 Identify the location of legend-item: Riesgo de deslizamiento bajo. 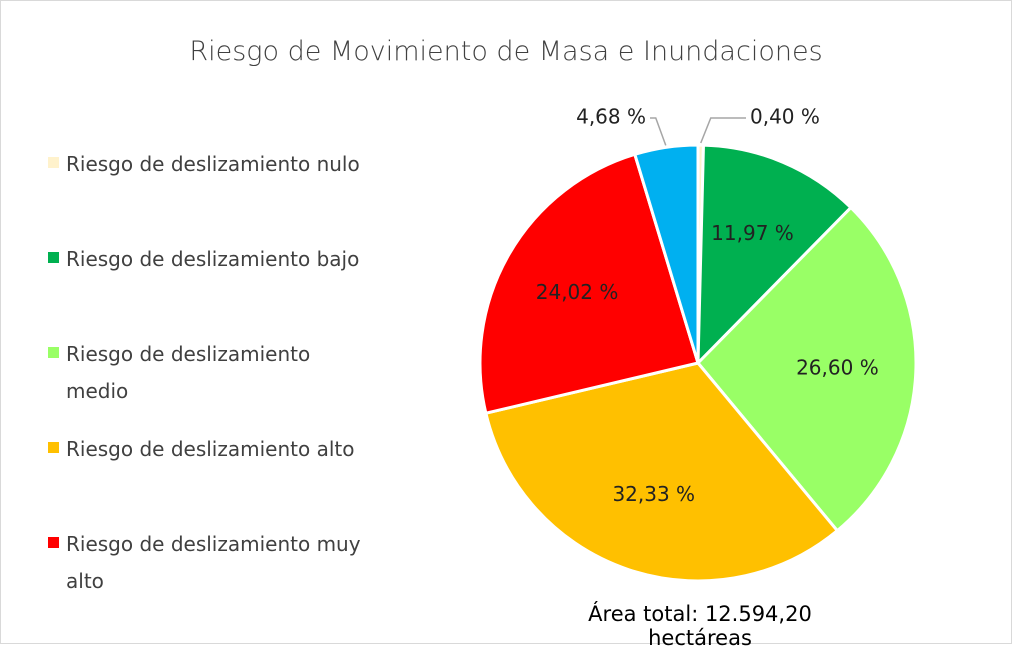
(213, 288).